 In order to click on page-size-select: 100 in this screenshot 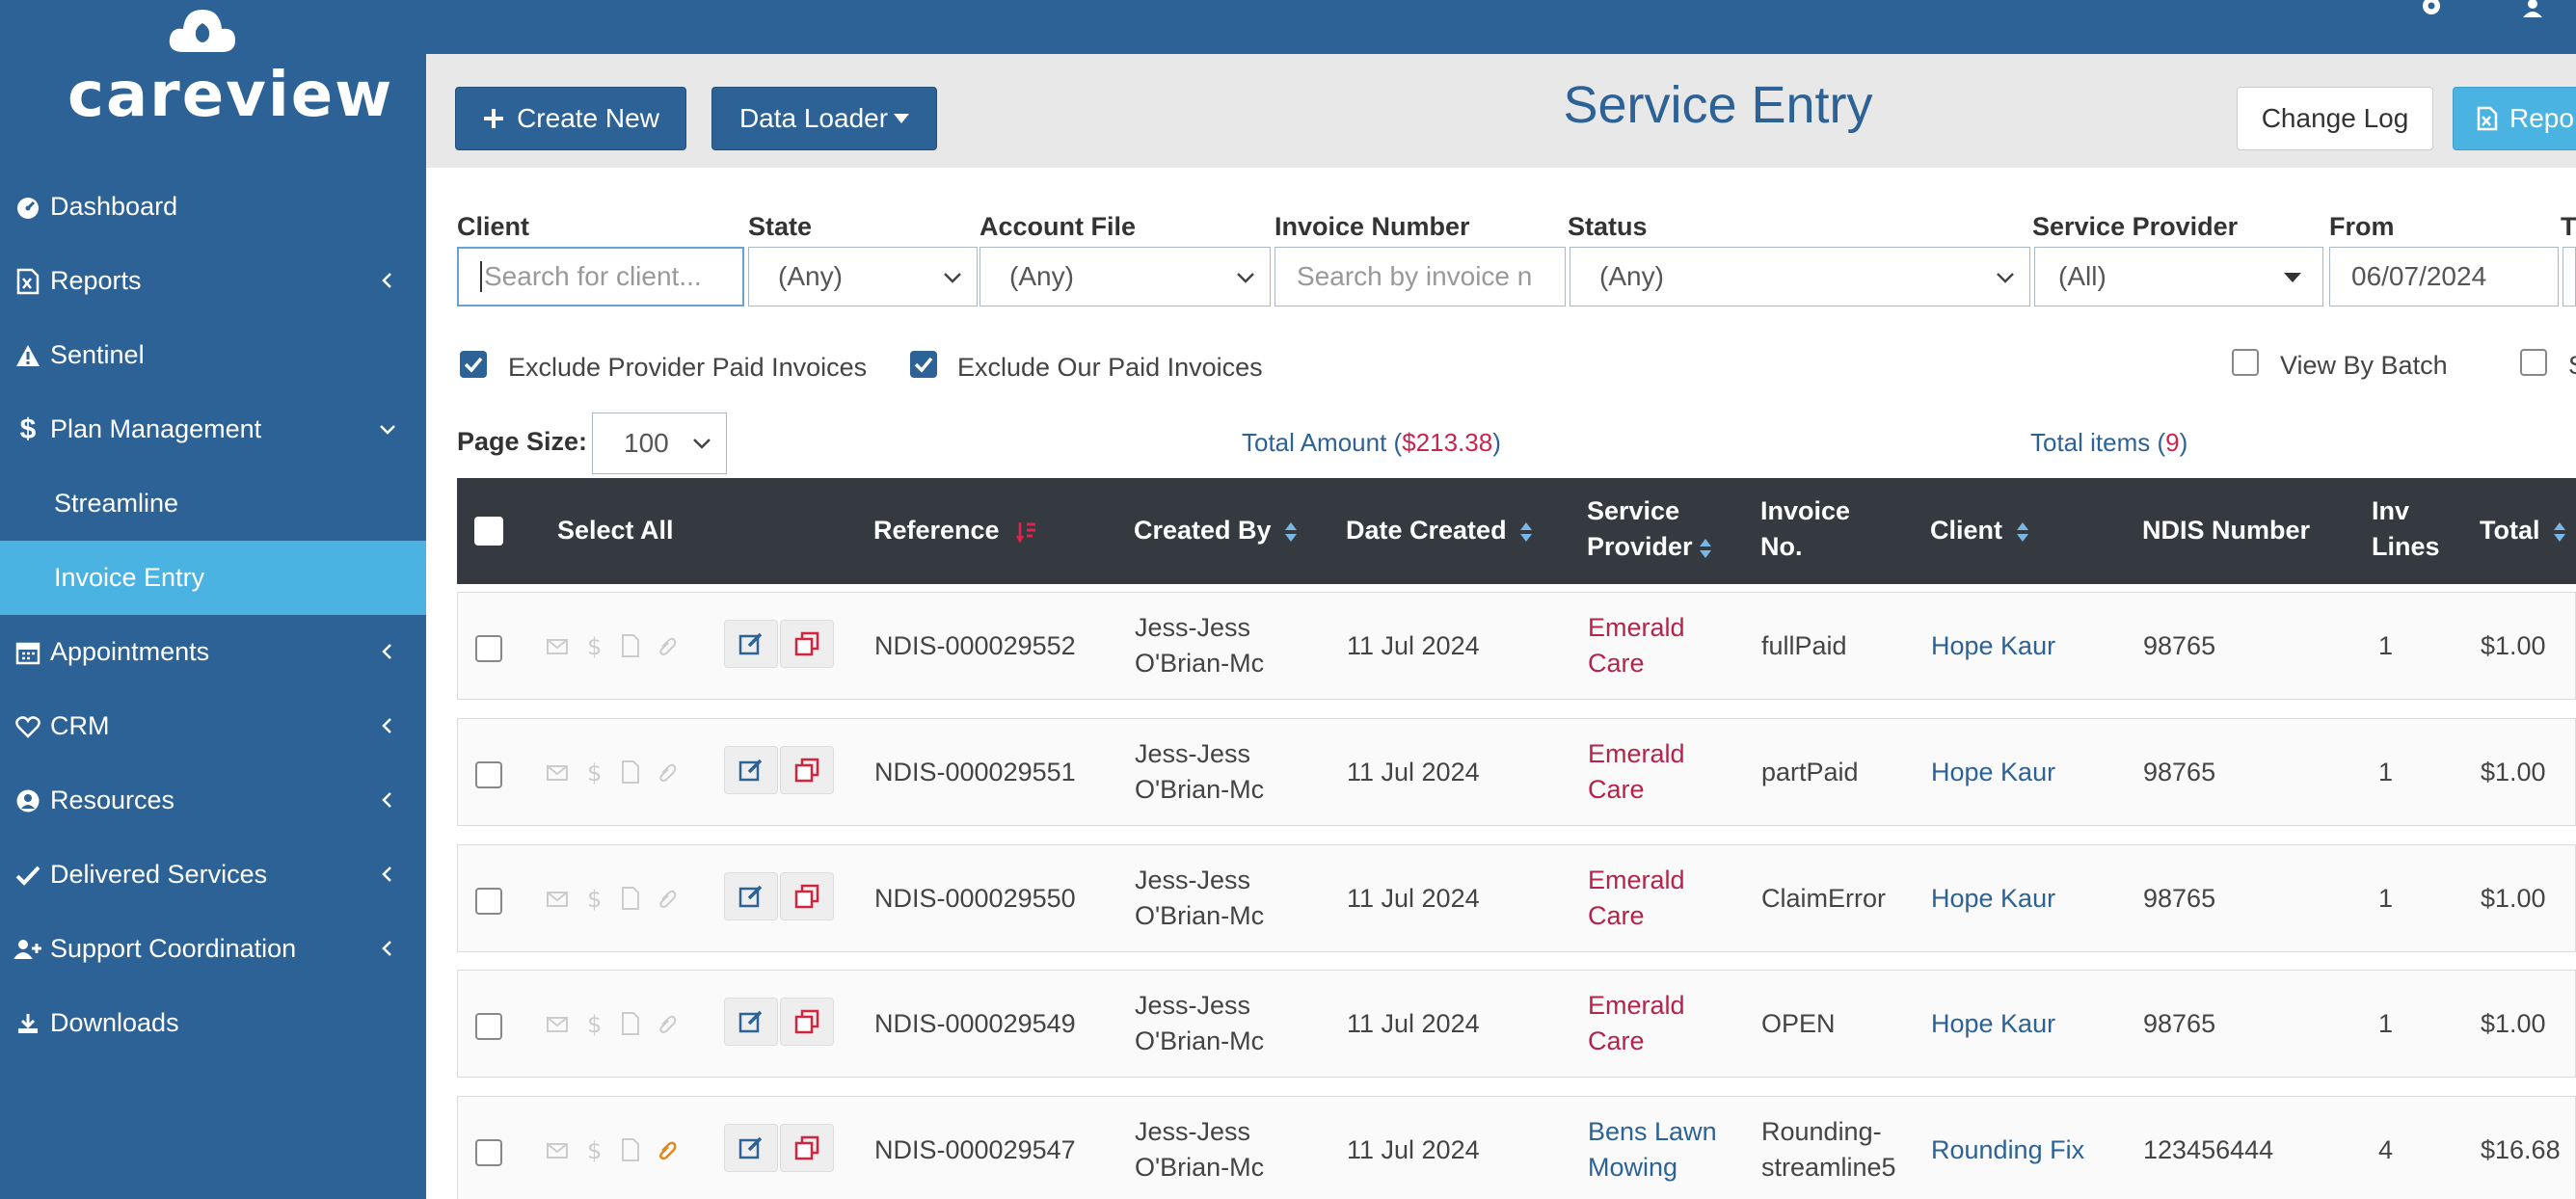, I will do `click(660, 443)`.